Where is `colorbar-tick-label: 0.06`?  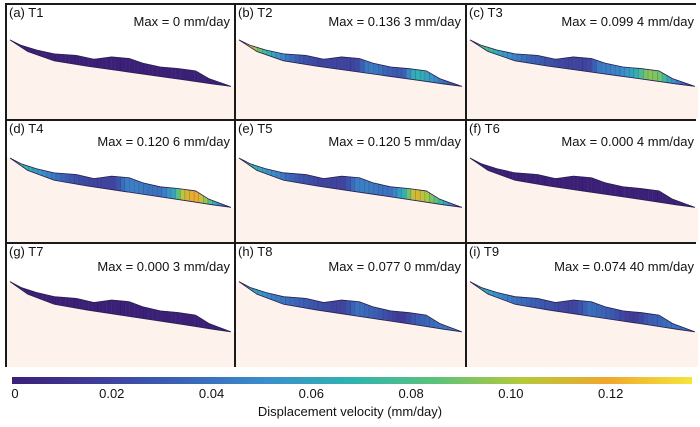
colorbar-tick-label: 0.06 is located at coordinates (311, 393).